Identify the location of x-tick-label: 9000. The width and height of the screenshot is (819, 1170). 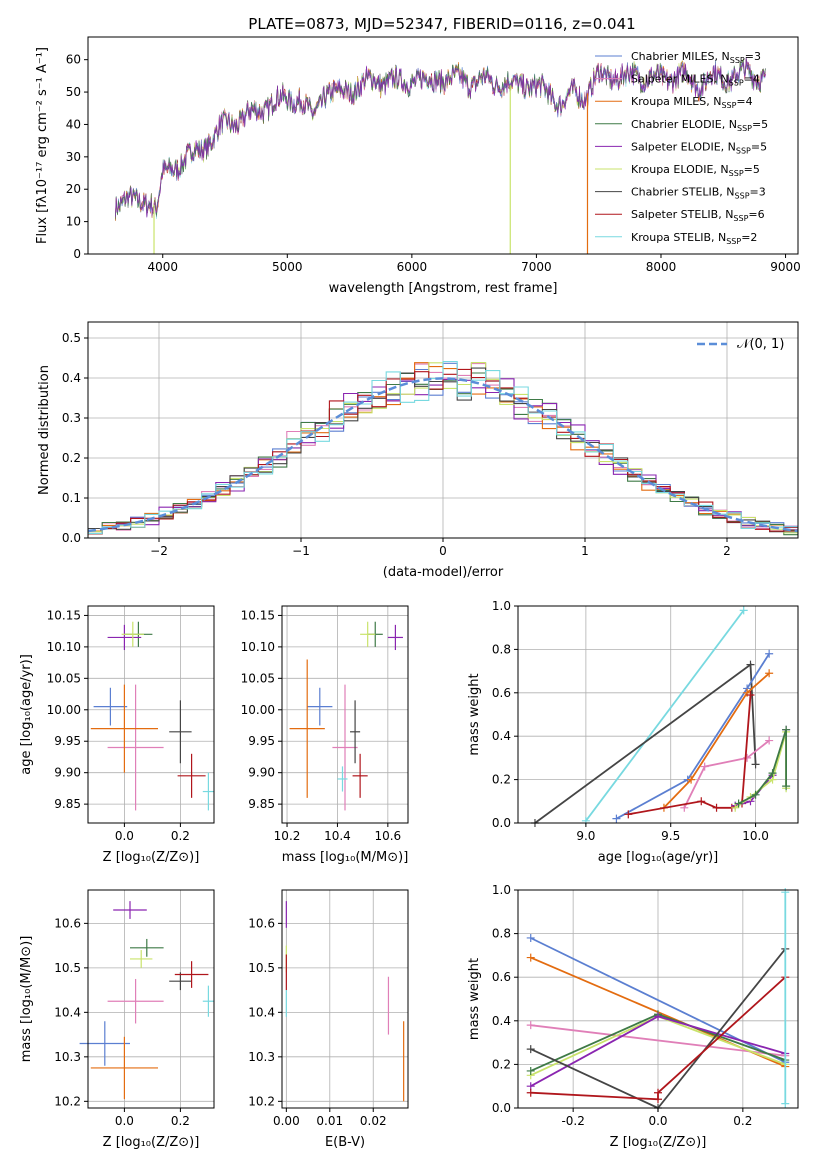
(785, 267).